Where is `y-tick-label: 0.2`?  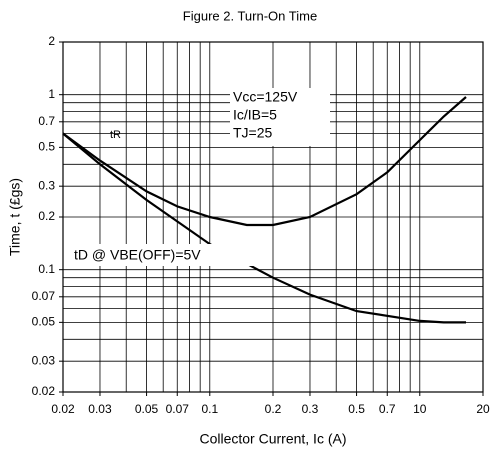 y-tick-label: 0.2 is located at coordinates (46, 216).